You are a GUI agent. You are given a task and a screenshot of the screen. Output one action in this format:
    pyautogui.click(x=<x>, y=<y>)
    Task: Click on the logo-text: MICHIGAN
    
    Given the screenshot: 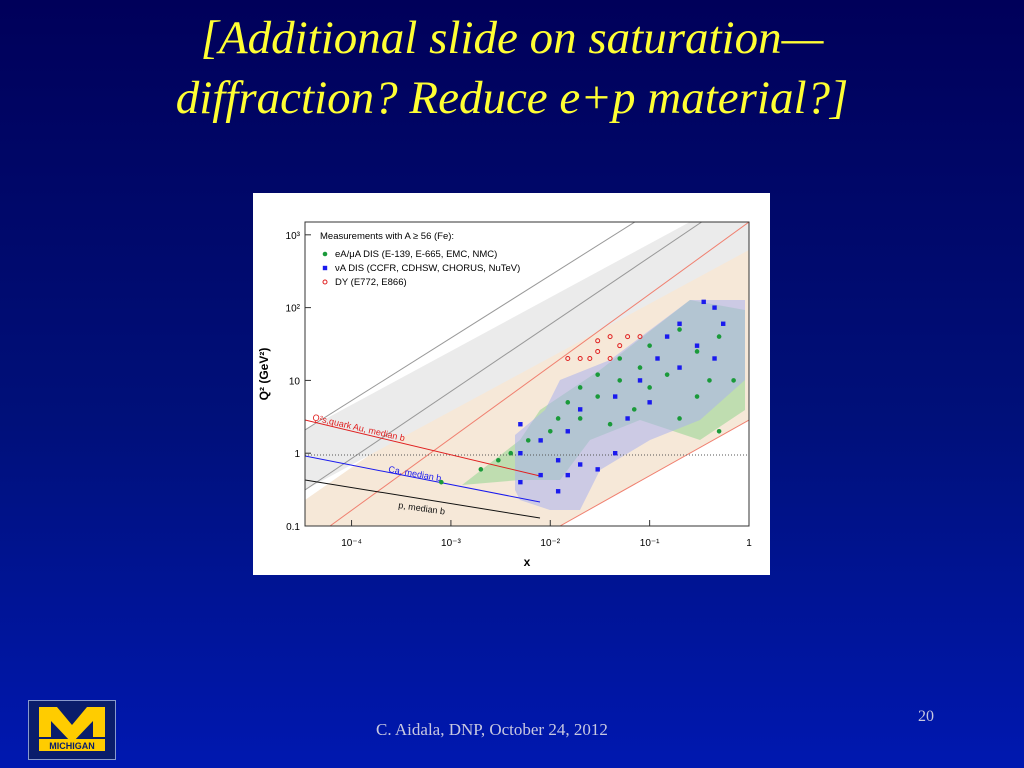 What is the action you would take?
    pyautogui.click(x=72, y=746)
    